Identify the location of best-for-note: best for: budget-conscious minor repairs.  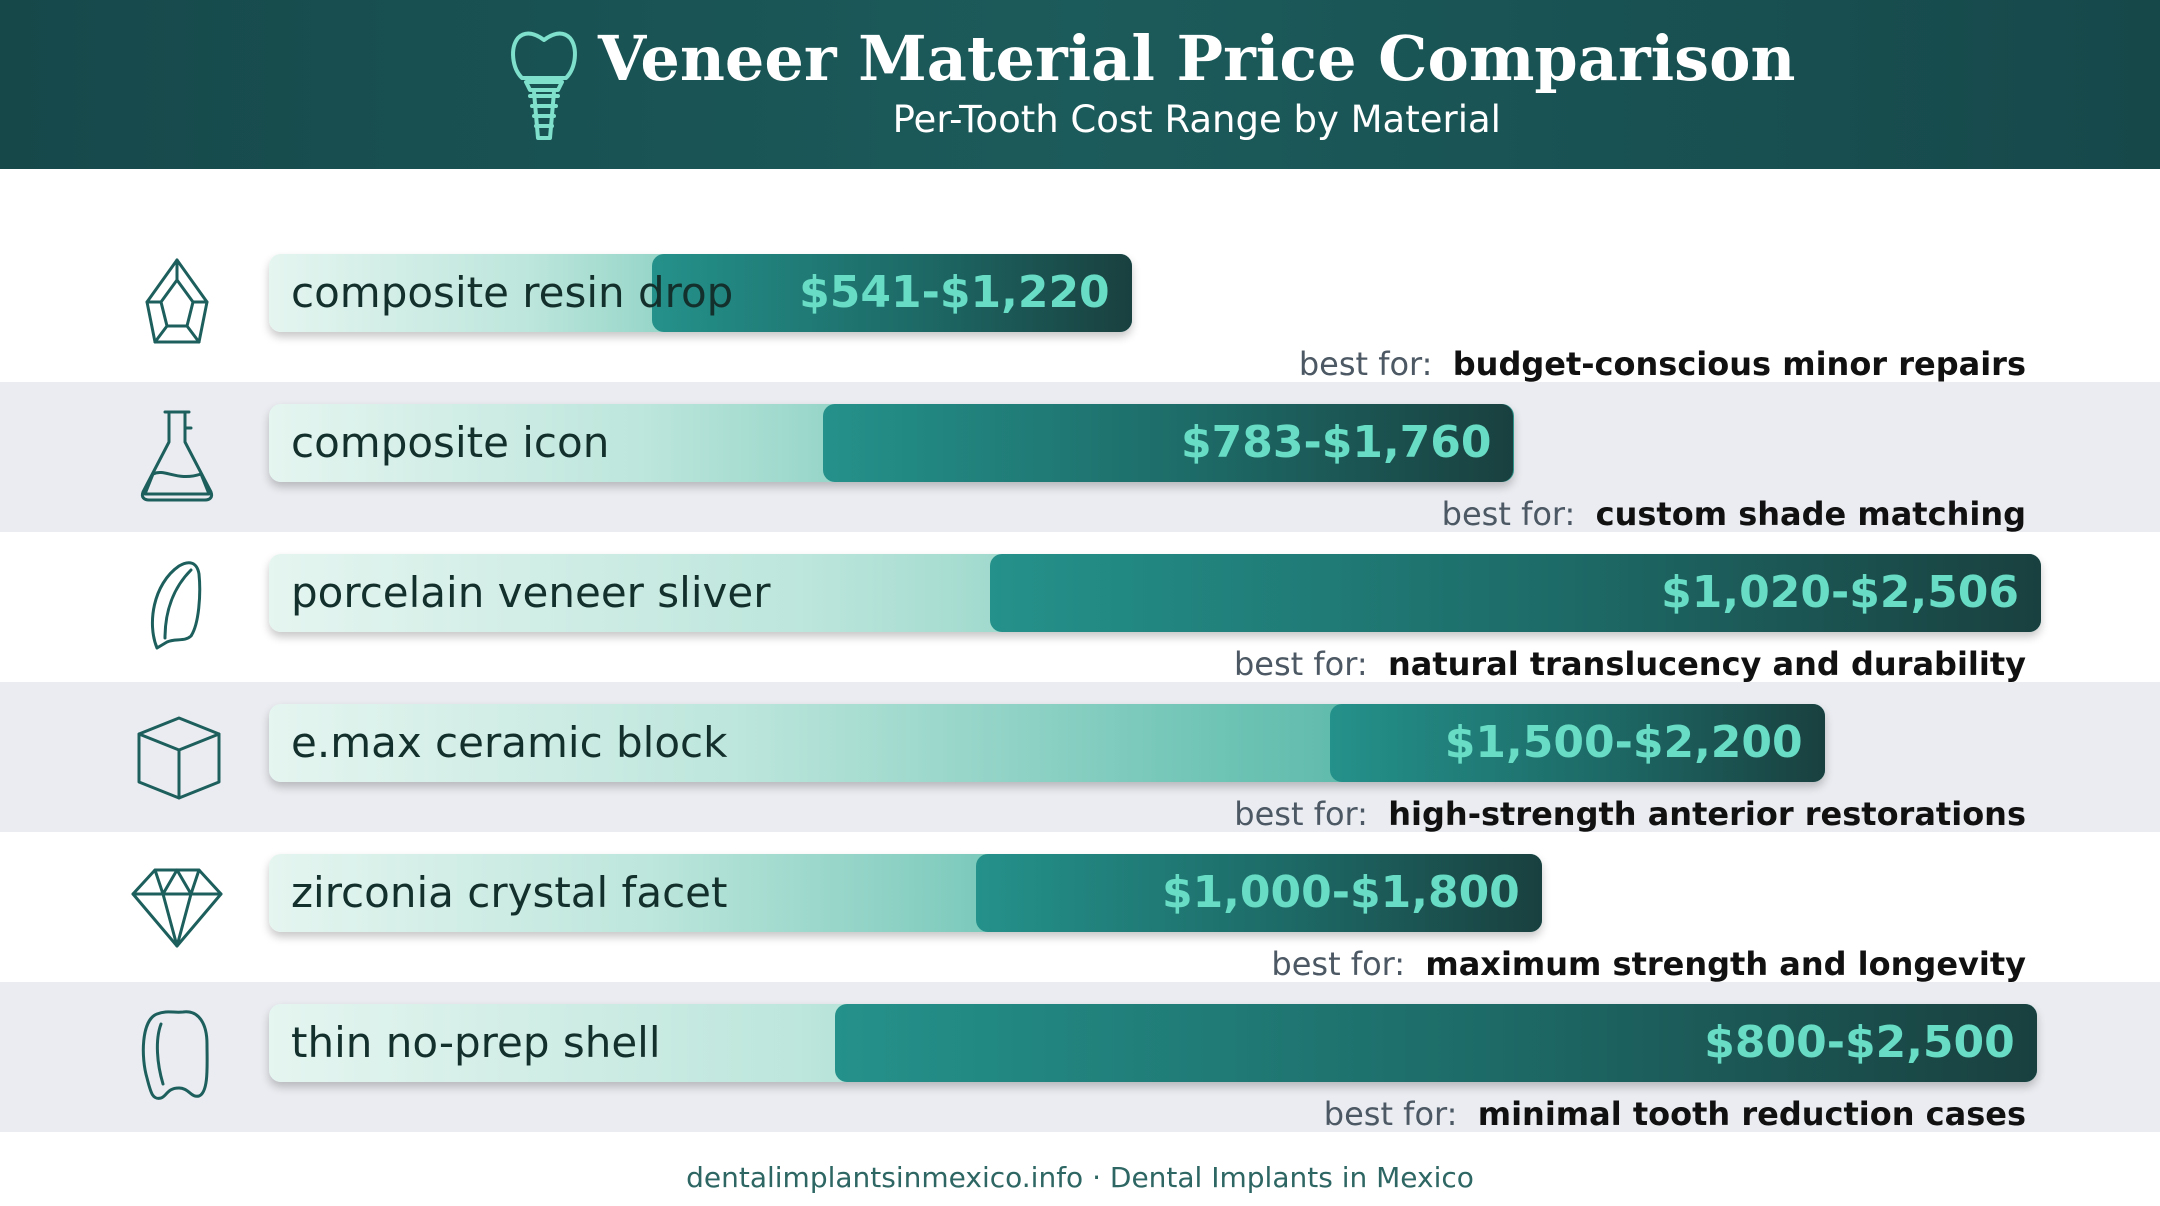
(1662, 364).